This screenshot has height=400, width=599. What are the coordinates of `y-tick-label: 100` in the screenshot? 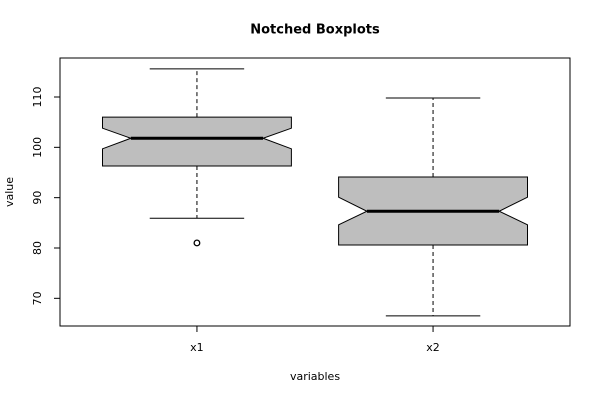 It's located at (37, 147).